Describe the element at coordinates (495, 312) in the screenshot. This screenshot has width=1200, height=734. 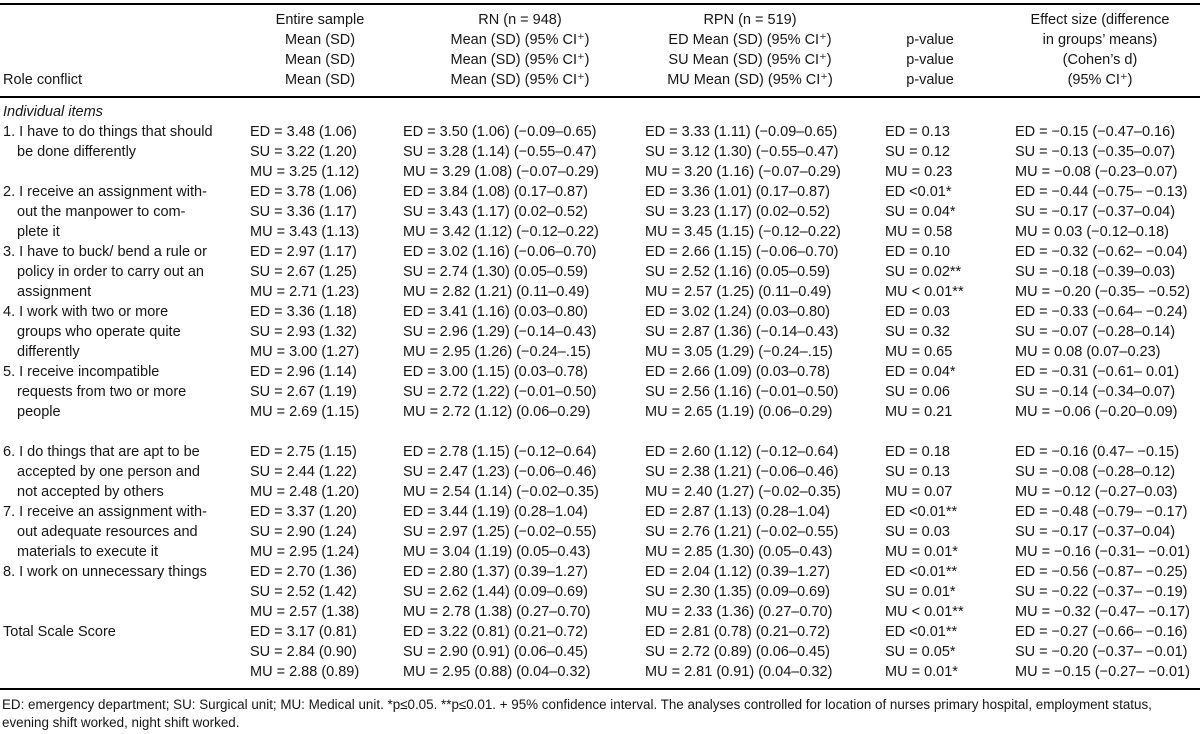
I see `cell-line: ED = 3.41 (1.16) (0.03–0.80)` at that location.